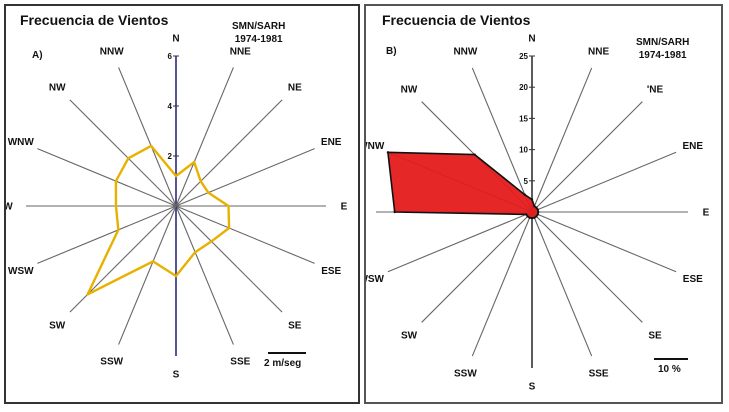 Image resolution: width=729 pixels, height=412 pixels. What do you see at coordinates (523, 56) in the screenshot?
I see `chart-b-radial-tick-label-25: 25` at bounding box center [523, 56].